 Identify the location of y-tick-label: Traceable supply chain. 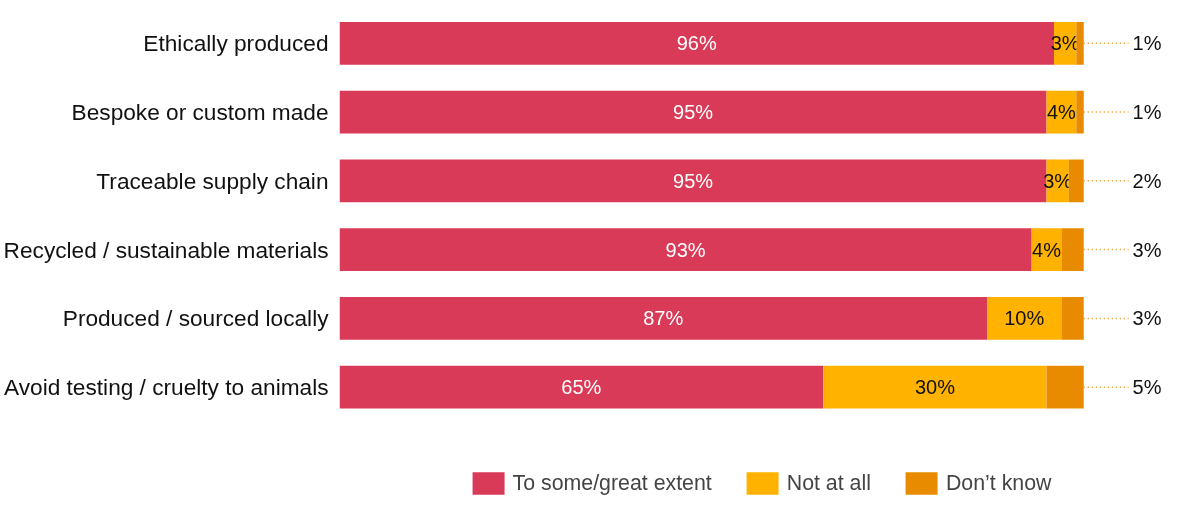
(212, 180).